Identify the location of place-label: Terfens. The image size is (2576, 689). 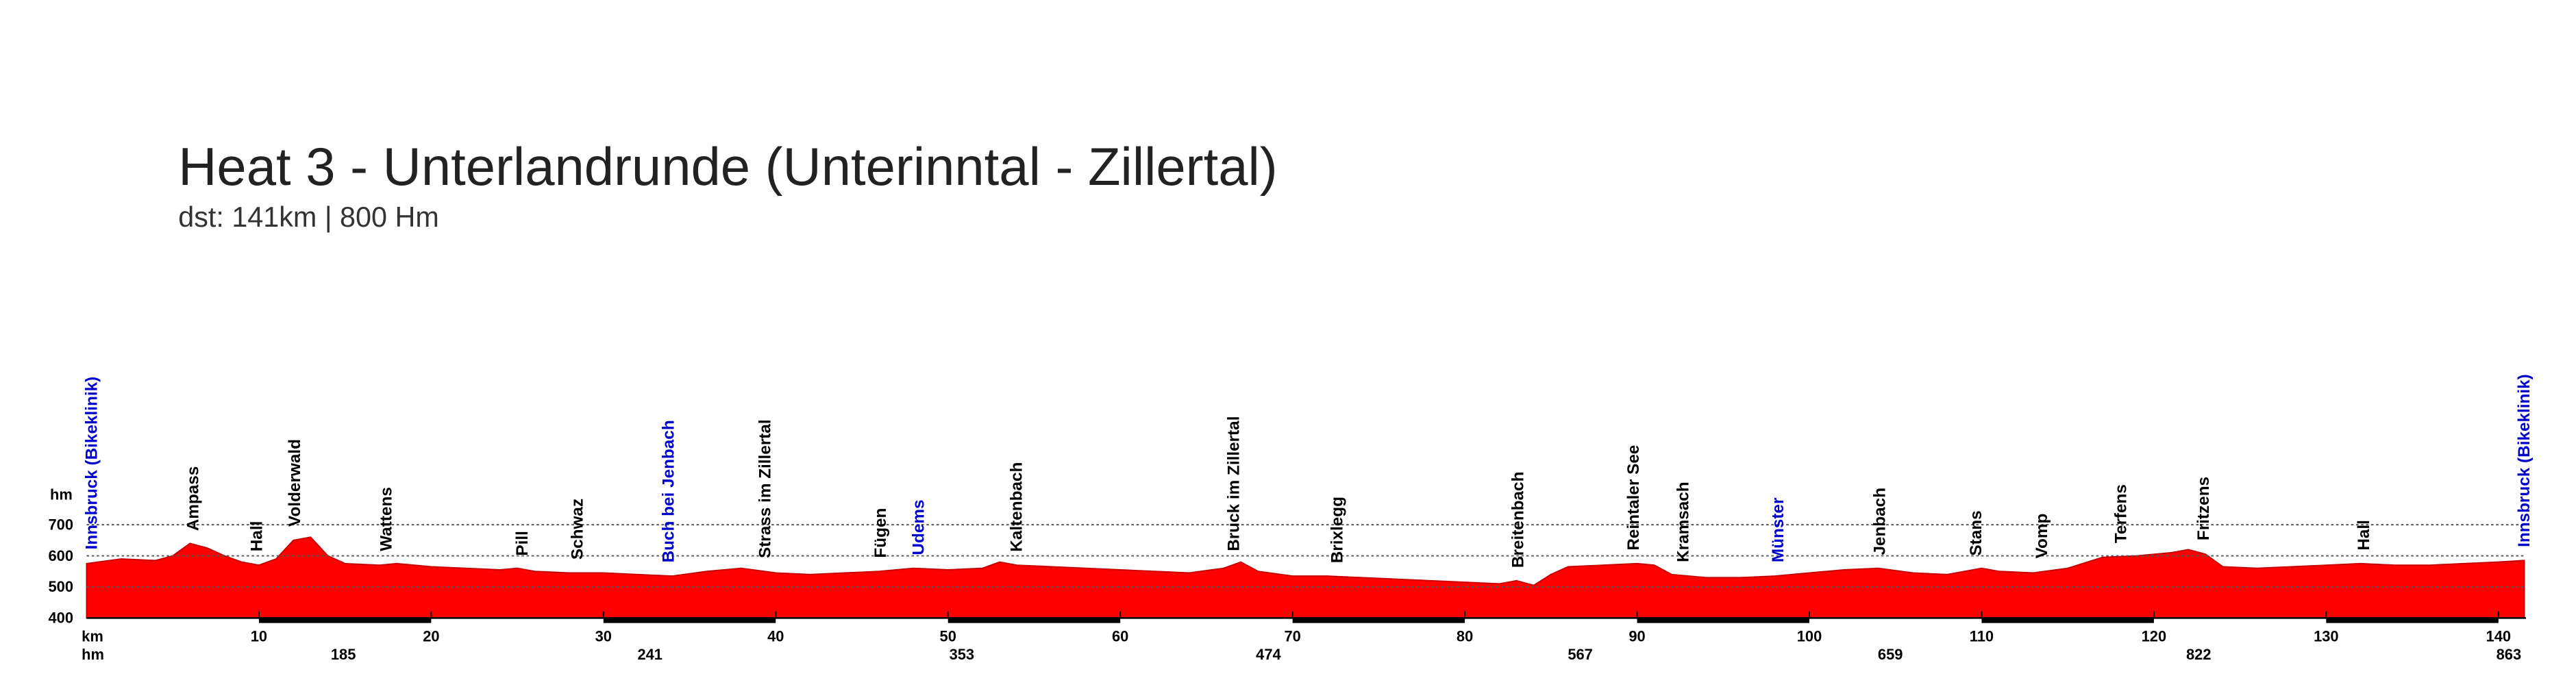
(2120, 513).